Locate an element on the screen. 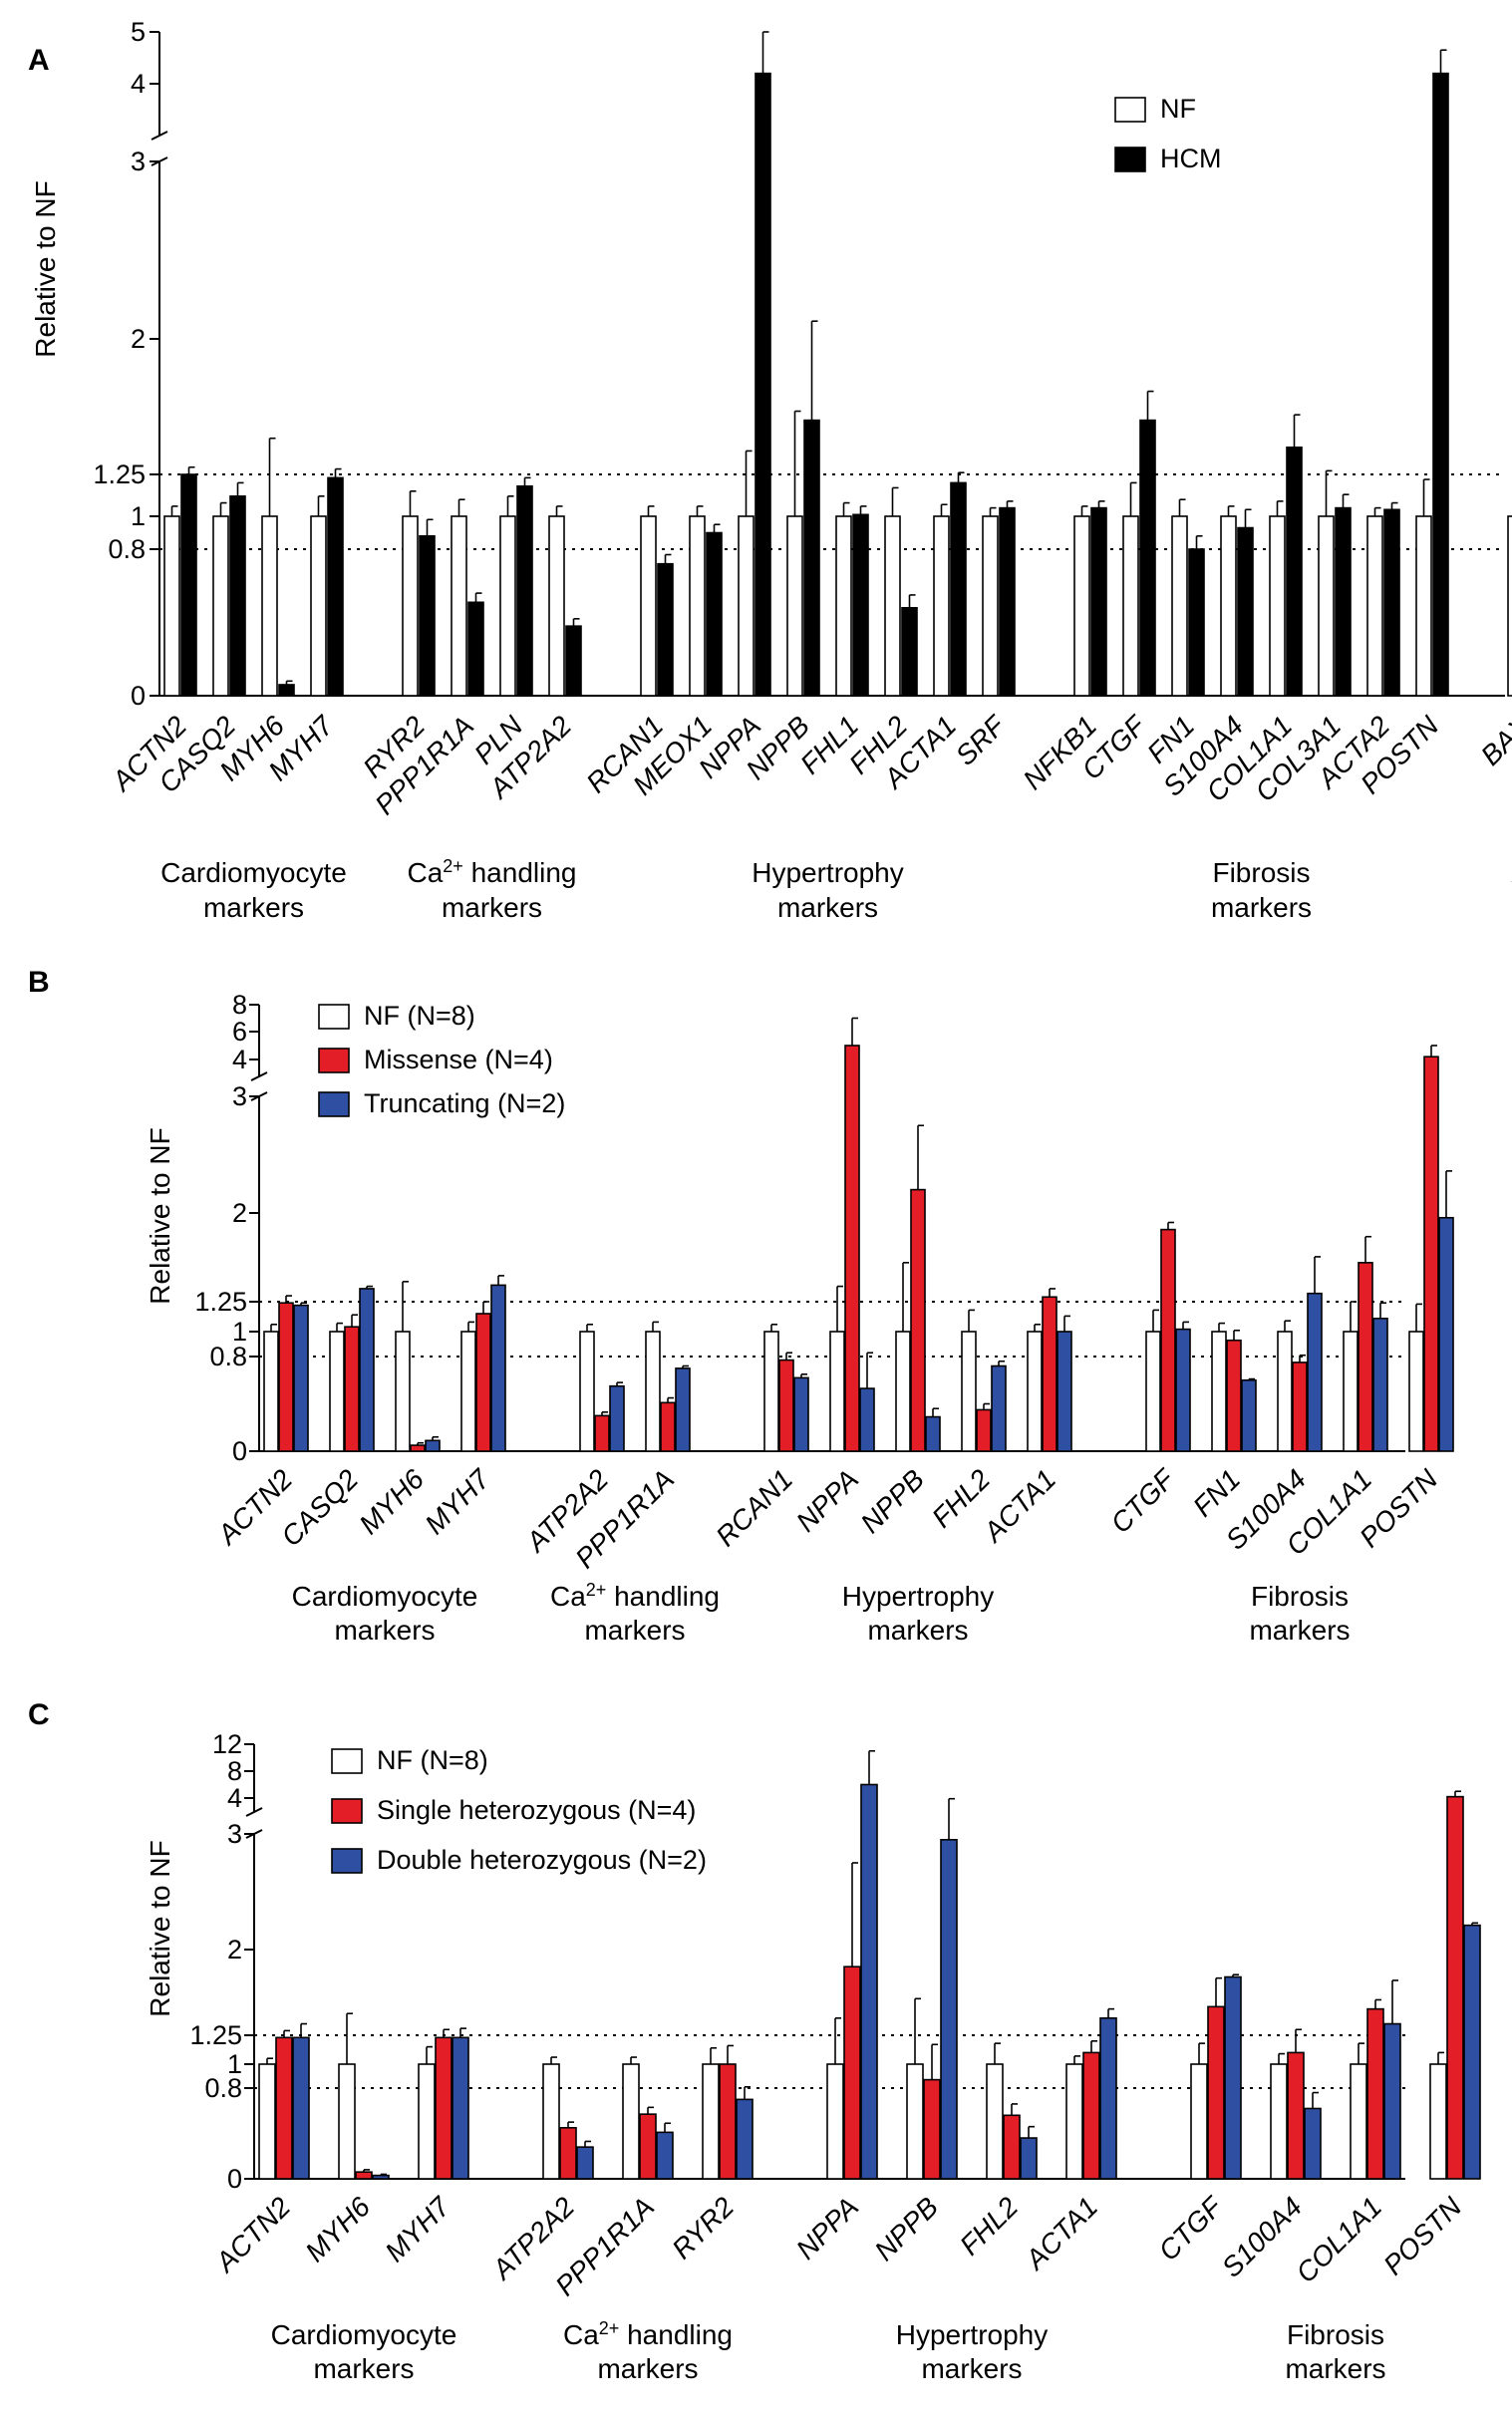 The image size is (1512, 2419). gene-label-ryr2: RYR2 is located at coordinates (703, 2228).